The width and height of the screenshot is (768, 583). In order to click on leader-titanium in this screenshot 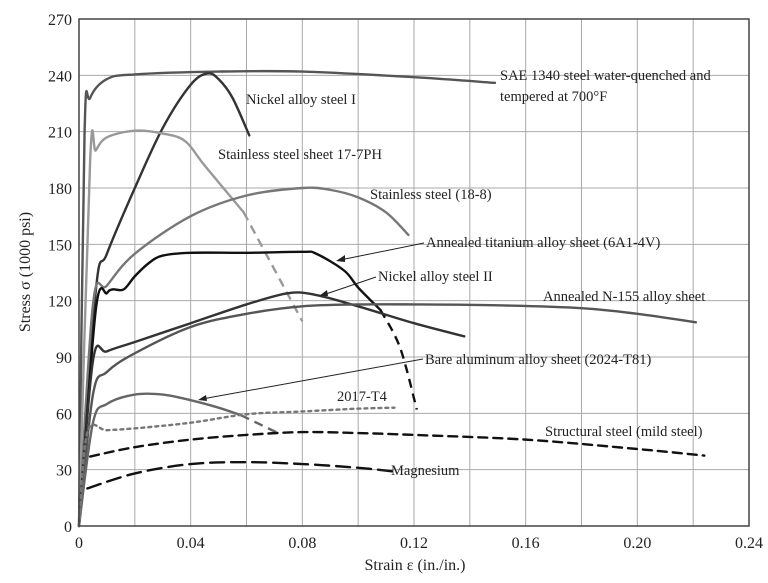, I will do `click(382, 251)`.